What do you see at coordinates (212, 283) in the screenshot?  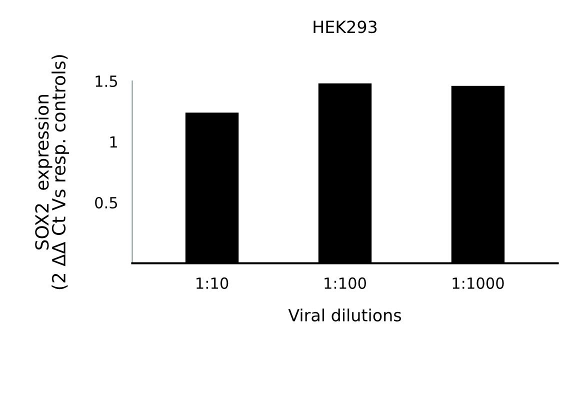 I see `x-tick-label: 1:10` at bounding box center [212, 283].